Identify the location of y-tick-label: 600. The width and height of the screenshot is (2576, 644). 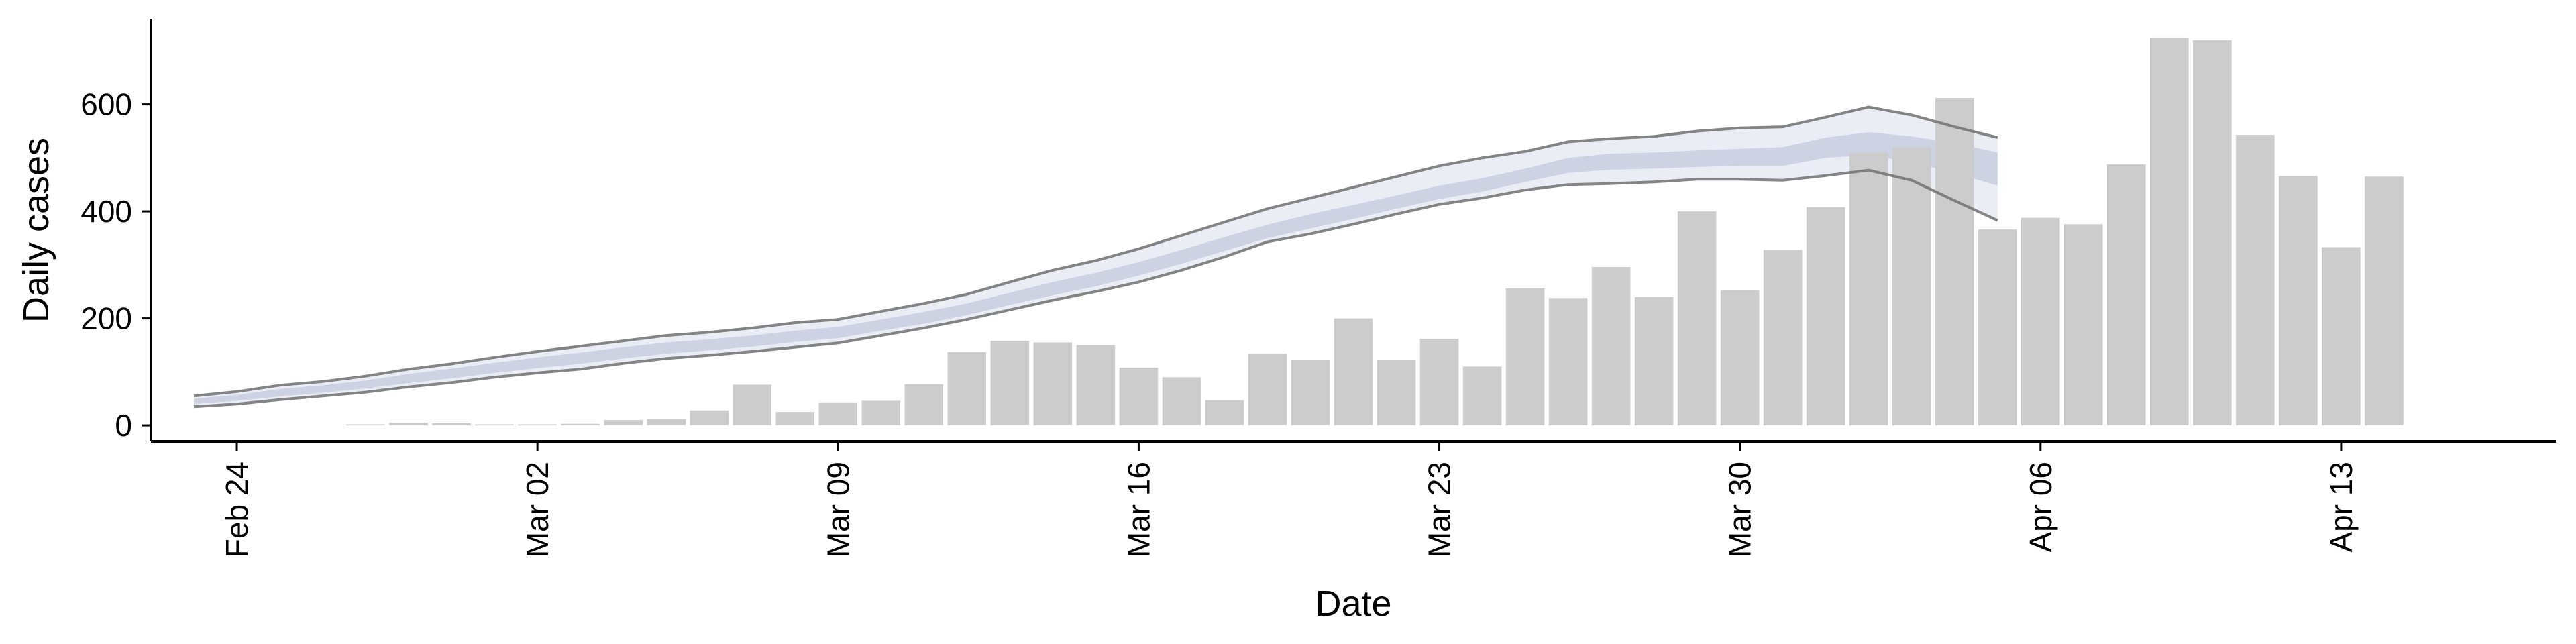
(106, 104).